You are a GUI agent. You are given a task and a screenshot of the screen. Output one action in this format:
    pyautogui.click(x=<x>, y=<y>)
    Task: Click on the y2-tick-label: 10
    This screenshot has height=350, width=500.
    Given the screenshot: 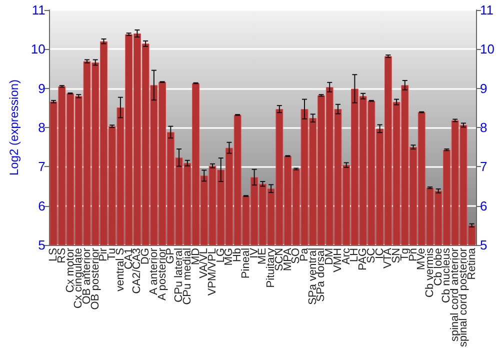 What is the action you would take?
    pyautogui.click(x=487, y=49)
    